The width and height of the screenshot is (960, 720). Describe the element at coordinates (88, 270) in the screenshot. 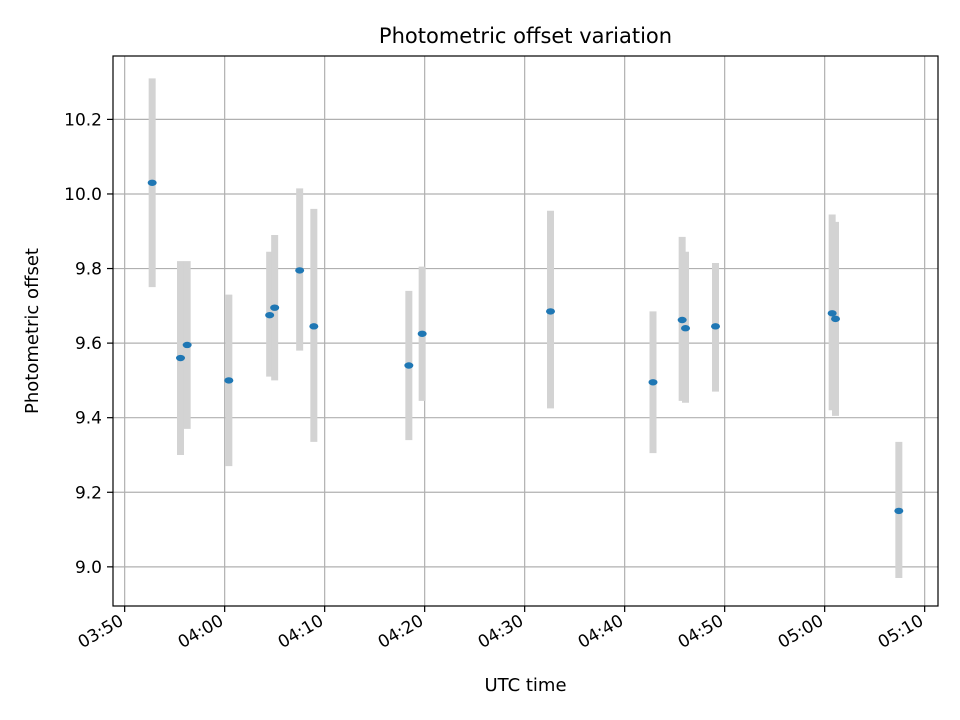

I see `y-tick-label: 9.8` at that location.